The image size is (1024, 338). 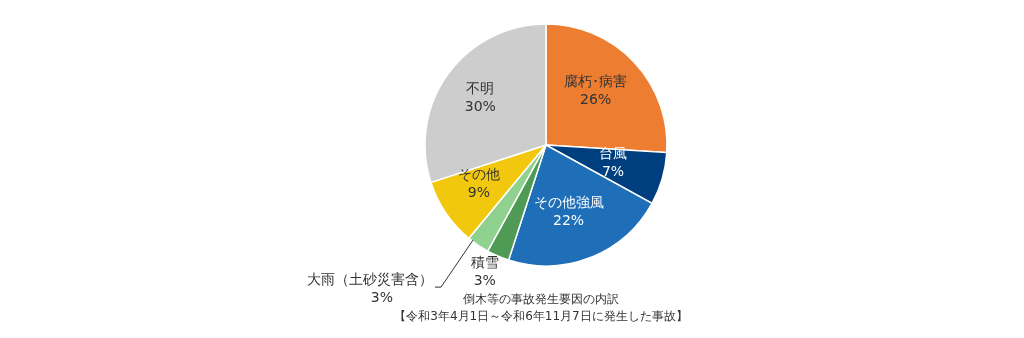 What do you see at coordinates (568, 201) in the screenshot?
I see `slice-label: その他強風` at bounding box center [568, 201].